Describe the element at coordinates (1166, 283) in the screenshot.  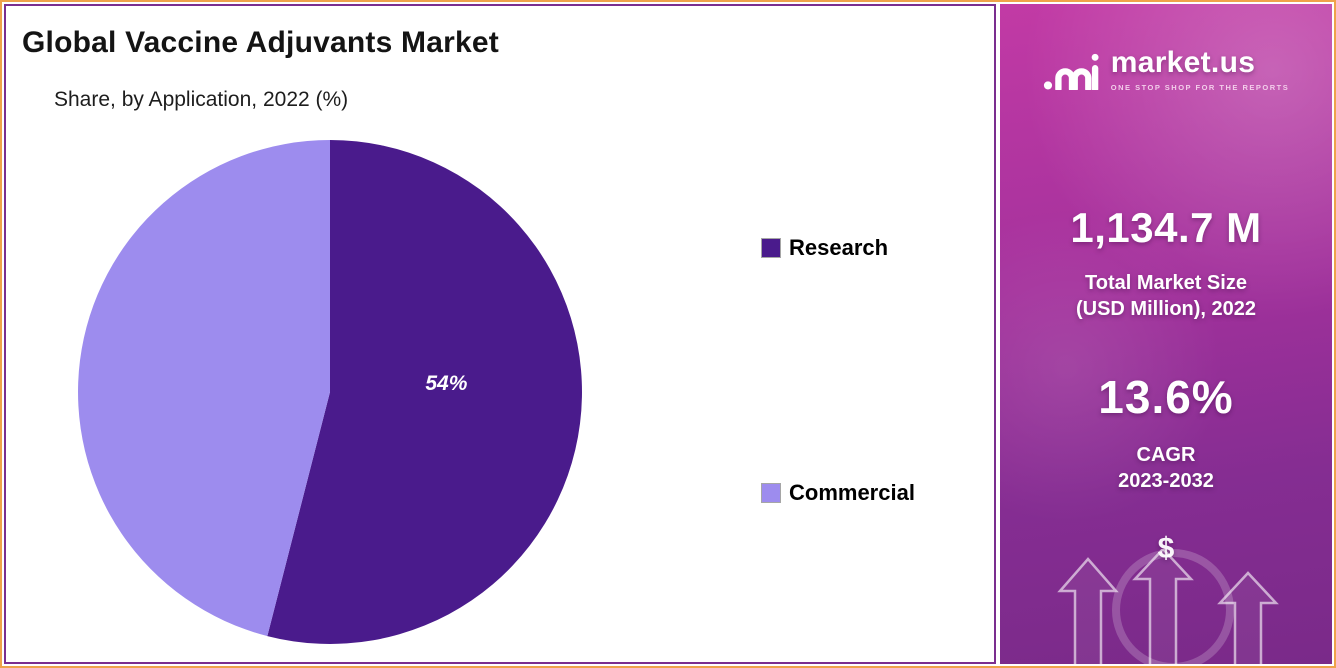
I see `market-size-label-line1: Total Market Size` at that location.